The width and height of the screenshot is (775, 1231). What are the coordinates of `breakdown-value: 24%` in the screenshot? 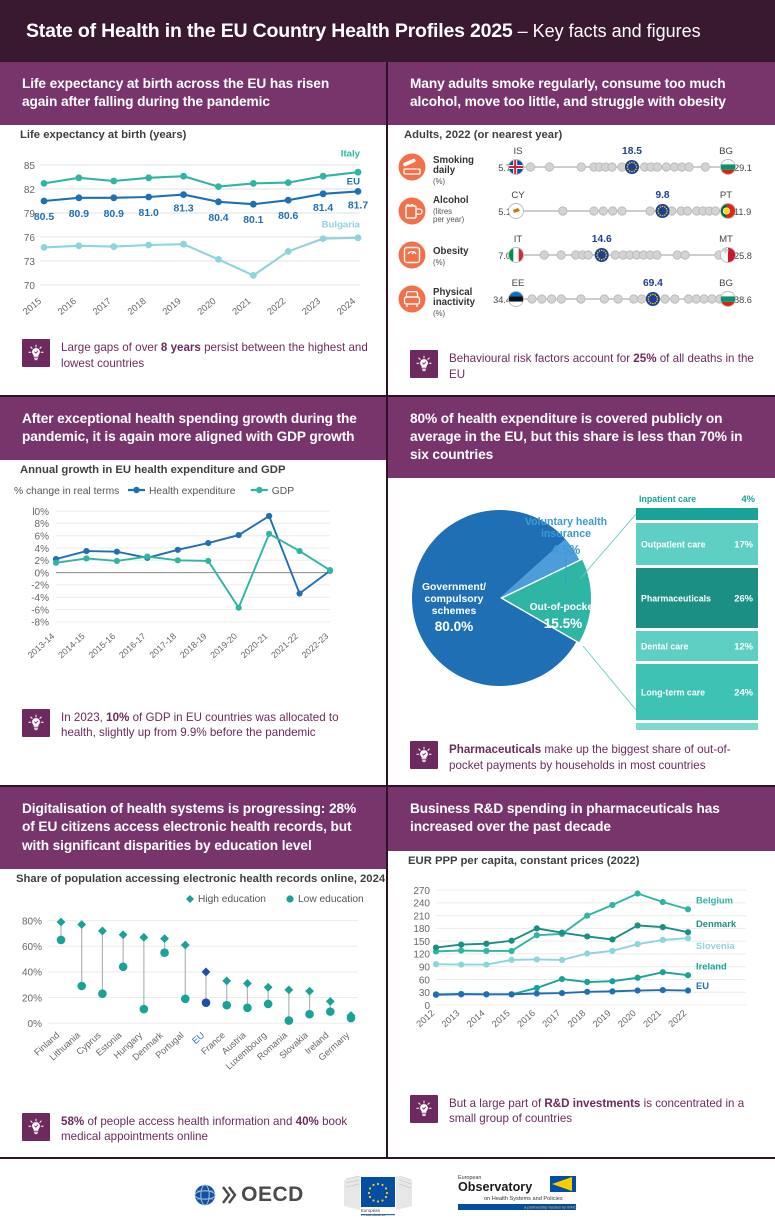 It's located at (743, 692).